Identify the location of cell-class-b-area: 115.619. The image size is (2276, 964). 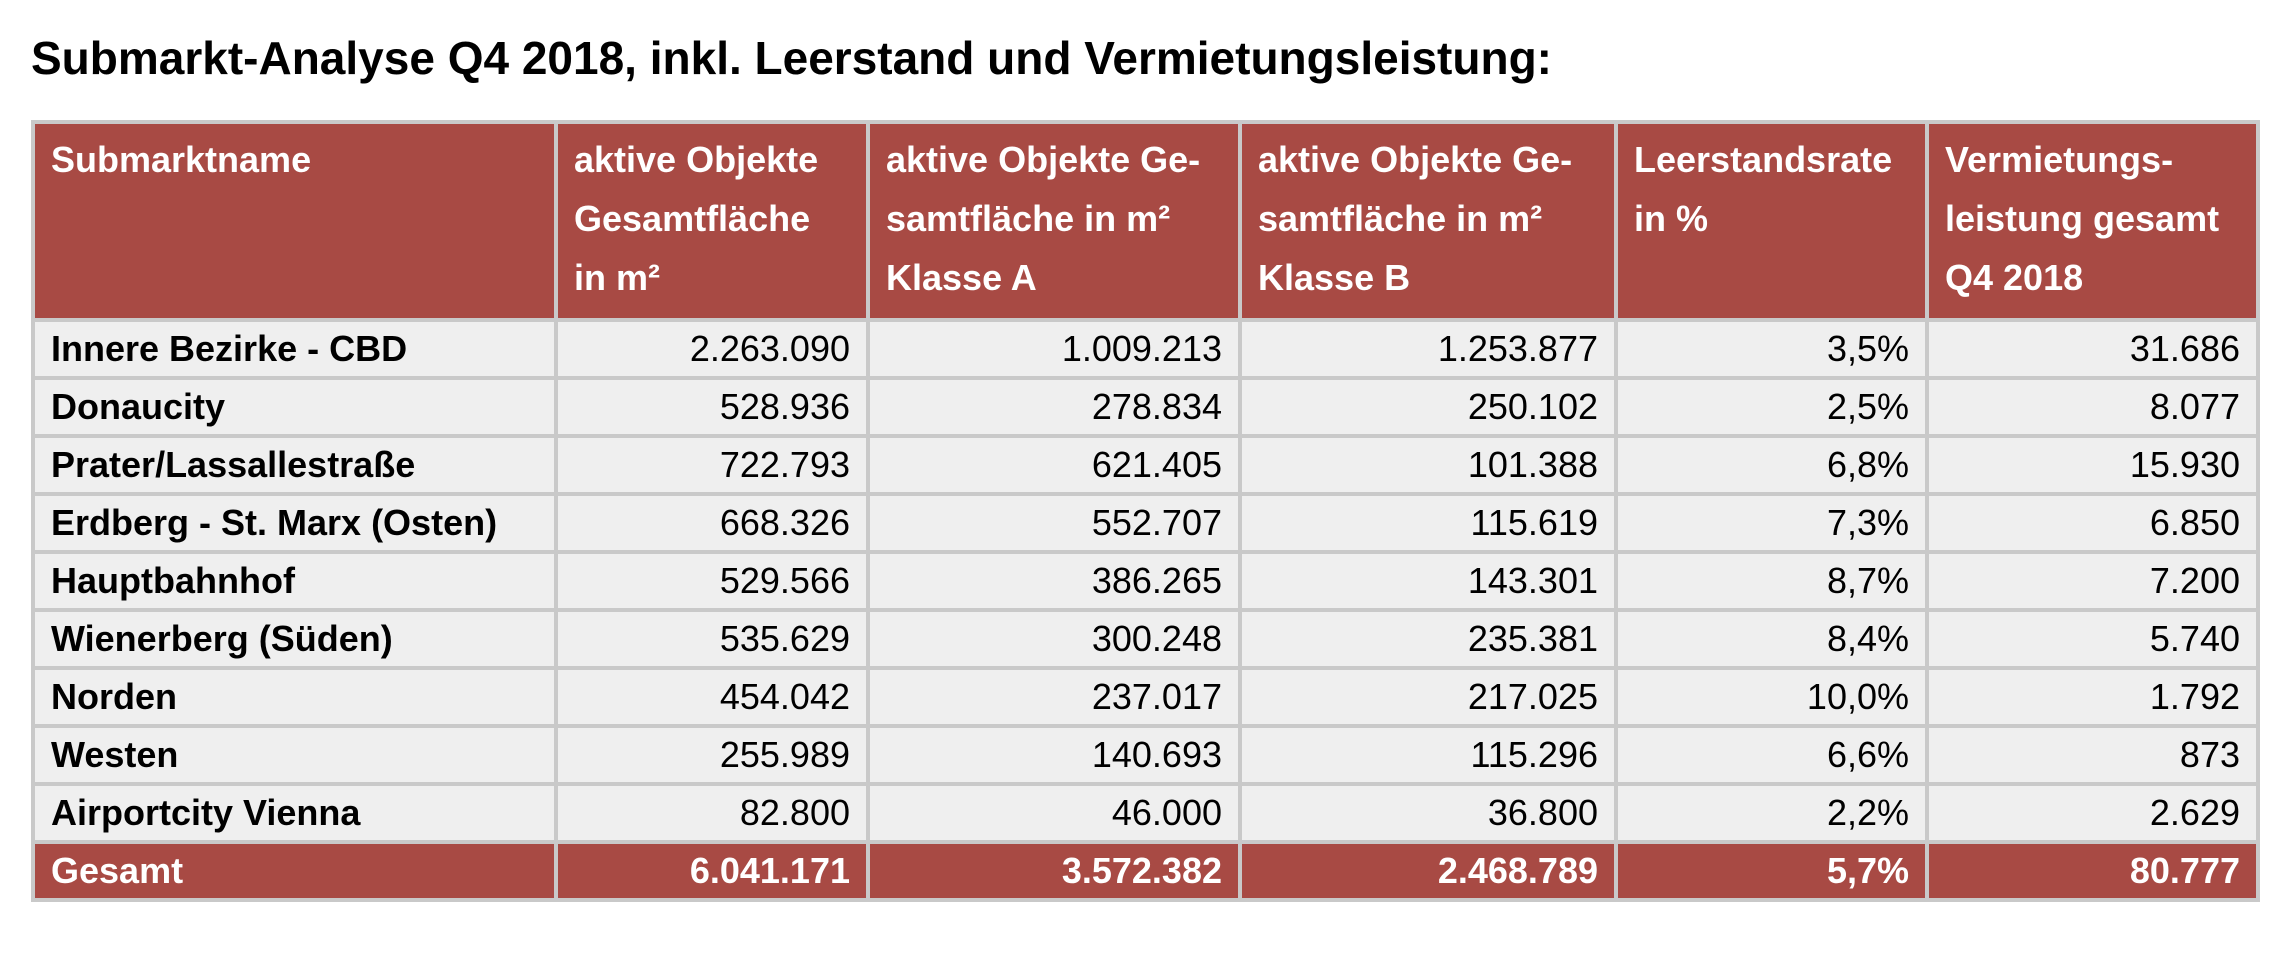
(1428, 523).